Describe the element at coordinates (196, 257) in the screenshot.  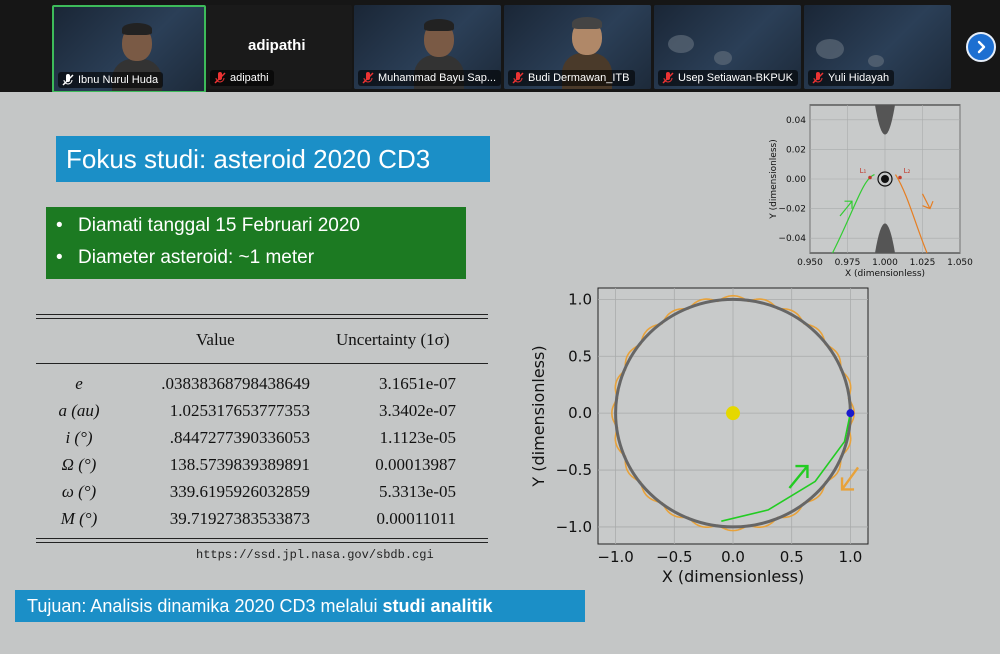
I see `fact-text: Diameter asteroid: ~1 meter` at that location.